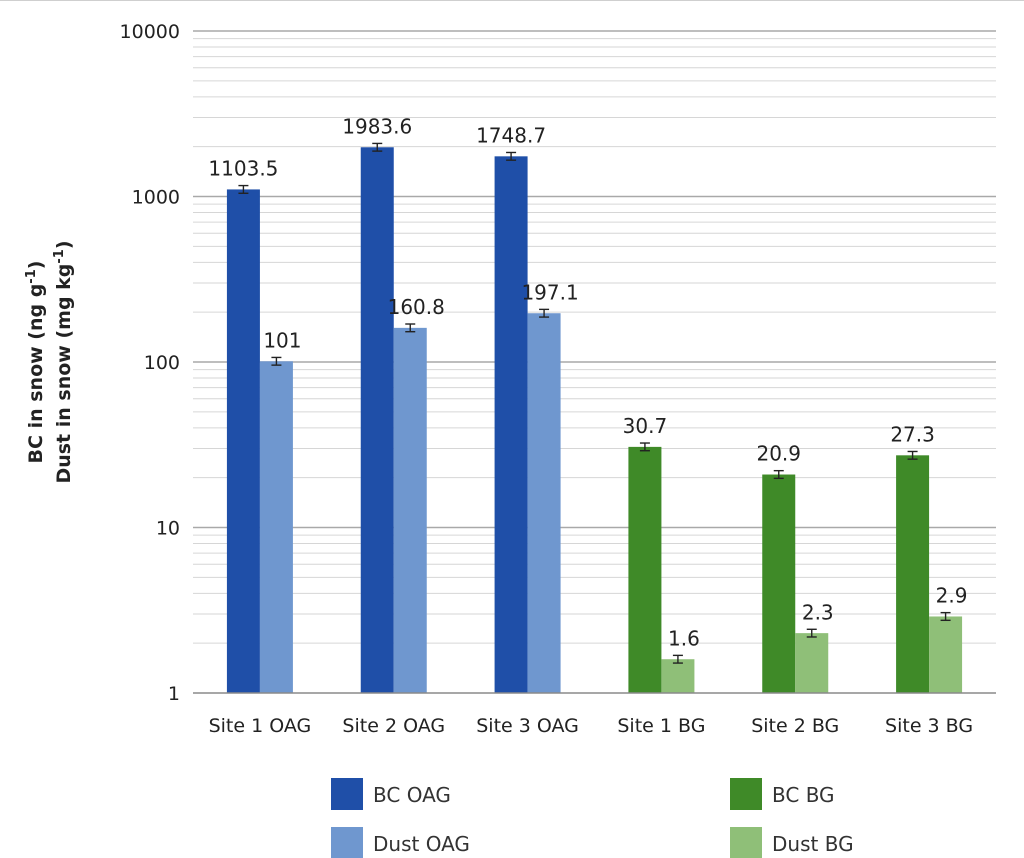 The height and width of the screenshot is (858, 1024). What do you see at coordinates (416, 307) in the screenshot?
I see `data-label: 160.8` at bounding box center [416, 307].